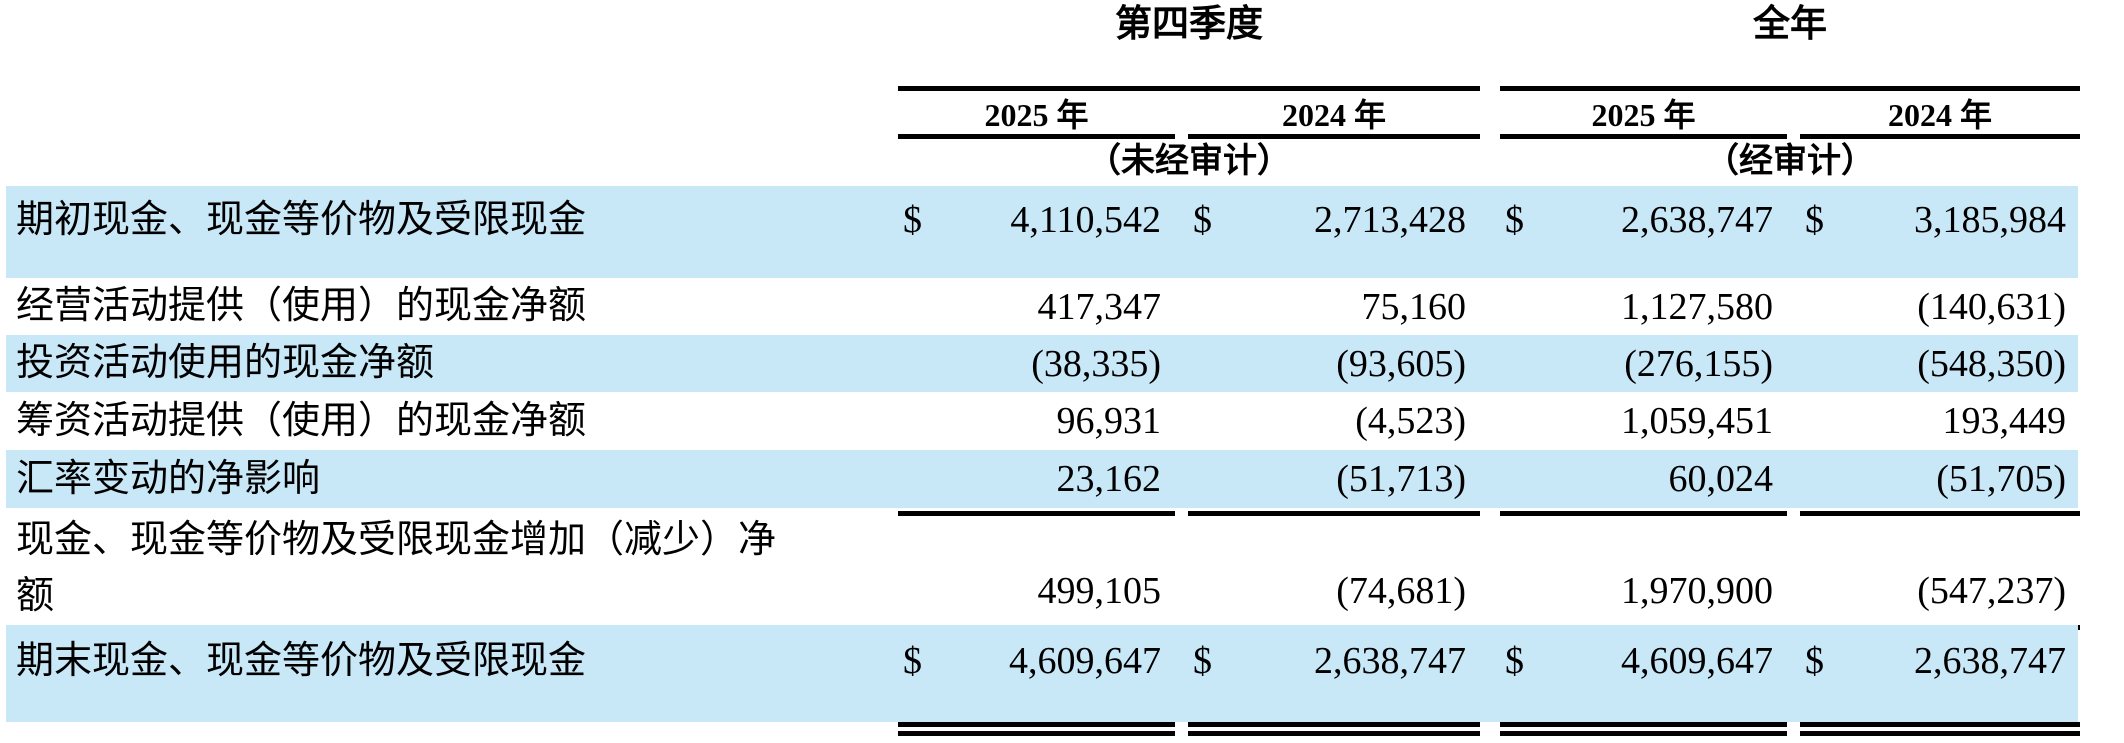 The width and height of the screenshot is (2124, 743). Describe the element at coordinates (1334, 680) in the screenshot. I see `cell-q4-2024: $2,638,747` at that location.